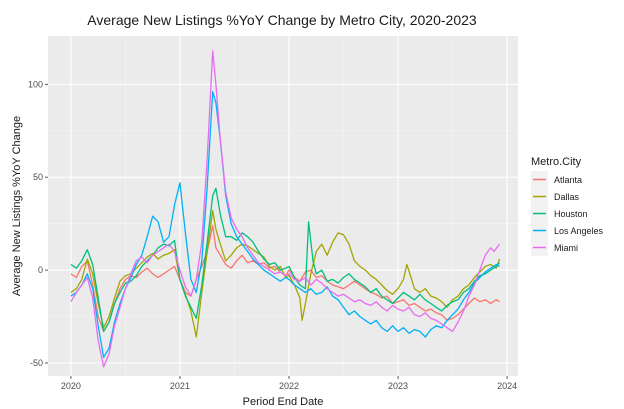 The width and height of the screenshot is (624, 409). Describe the element at coordinates (571, 214) in the screenshot. I see `legend-label-houston: Houston` at that location.